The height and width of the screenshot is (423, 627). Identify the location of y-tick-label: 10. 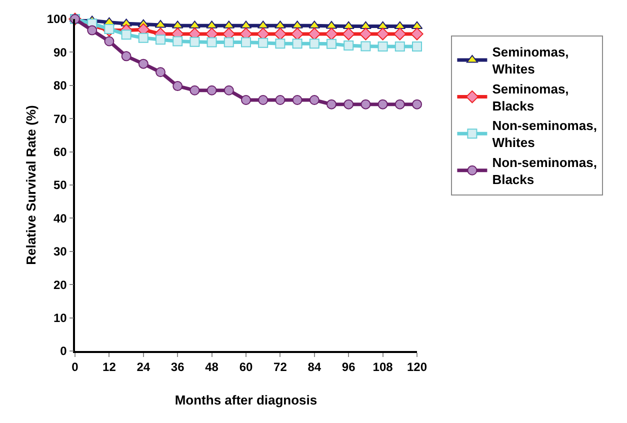
(60, 318).